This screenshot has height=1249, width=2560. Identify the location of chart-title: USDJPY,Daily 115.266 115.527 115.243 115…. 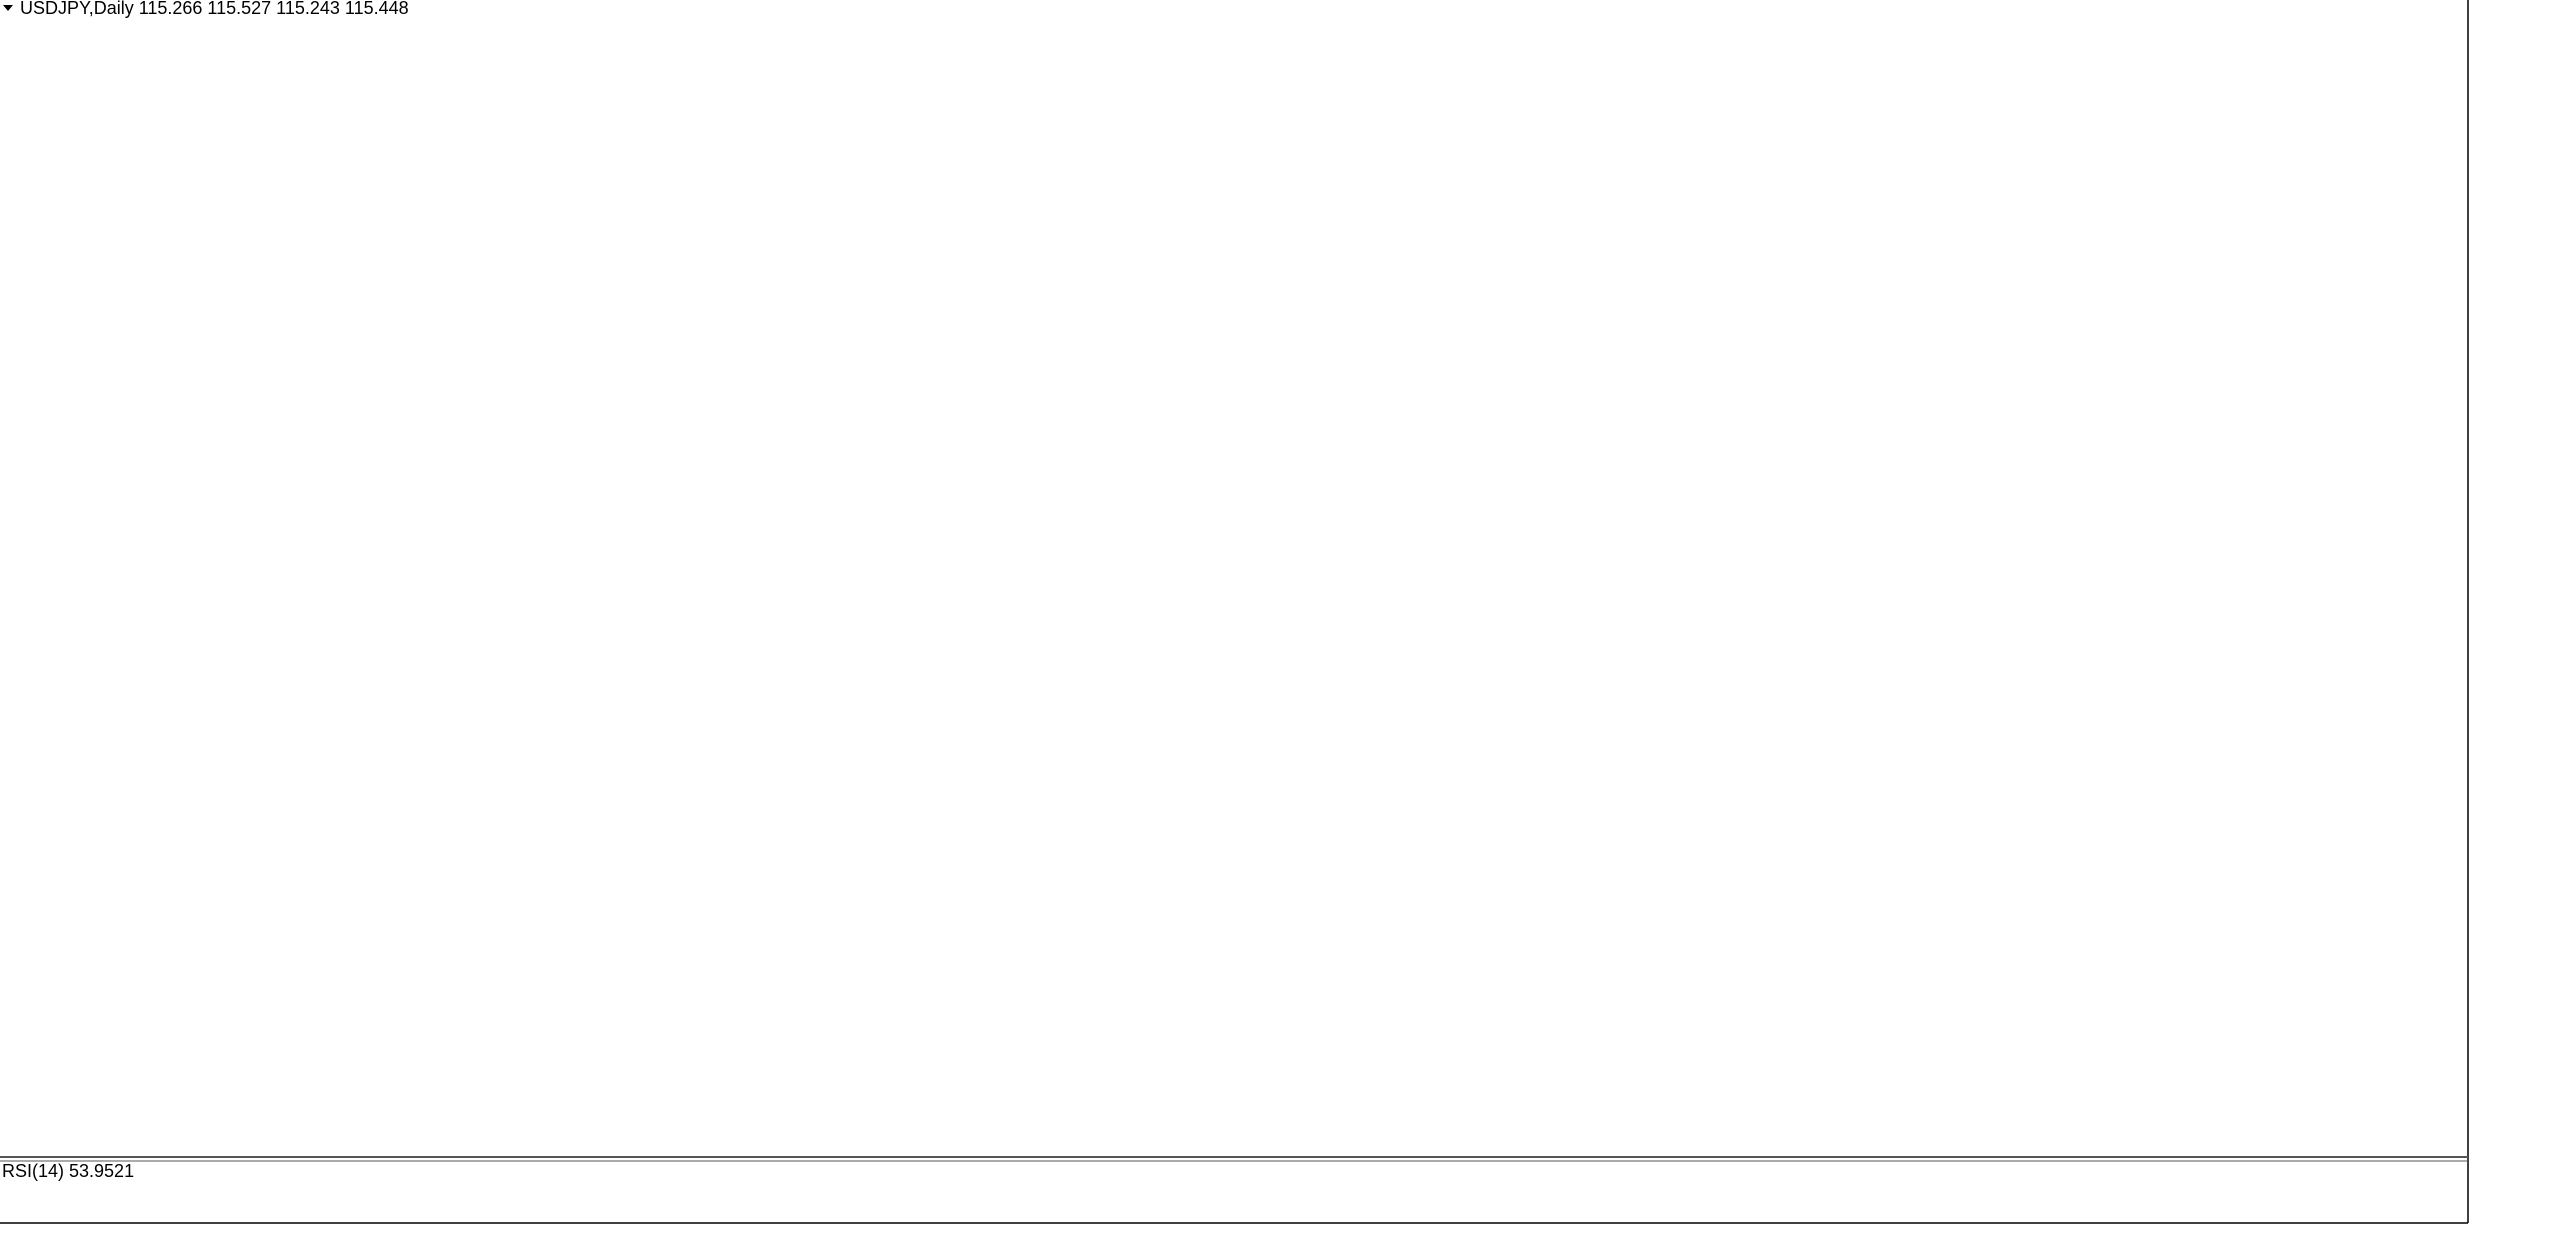
(214, 9).